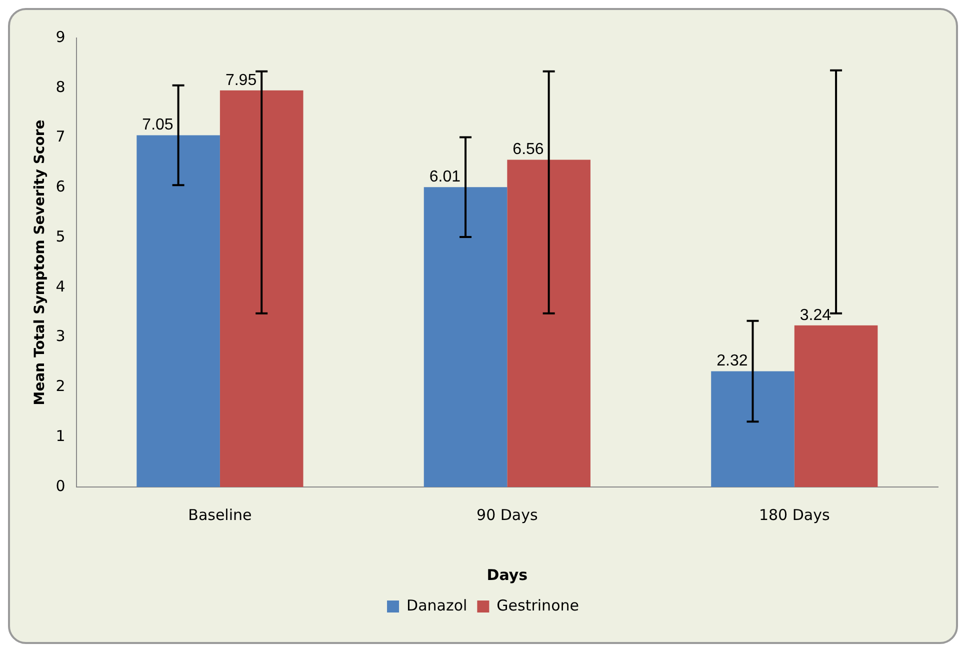  Describe the element at coordinates (816, 315) in the screenshot. I see `data-label: 3.24` at that location.